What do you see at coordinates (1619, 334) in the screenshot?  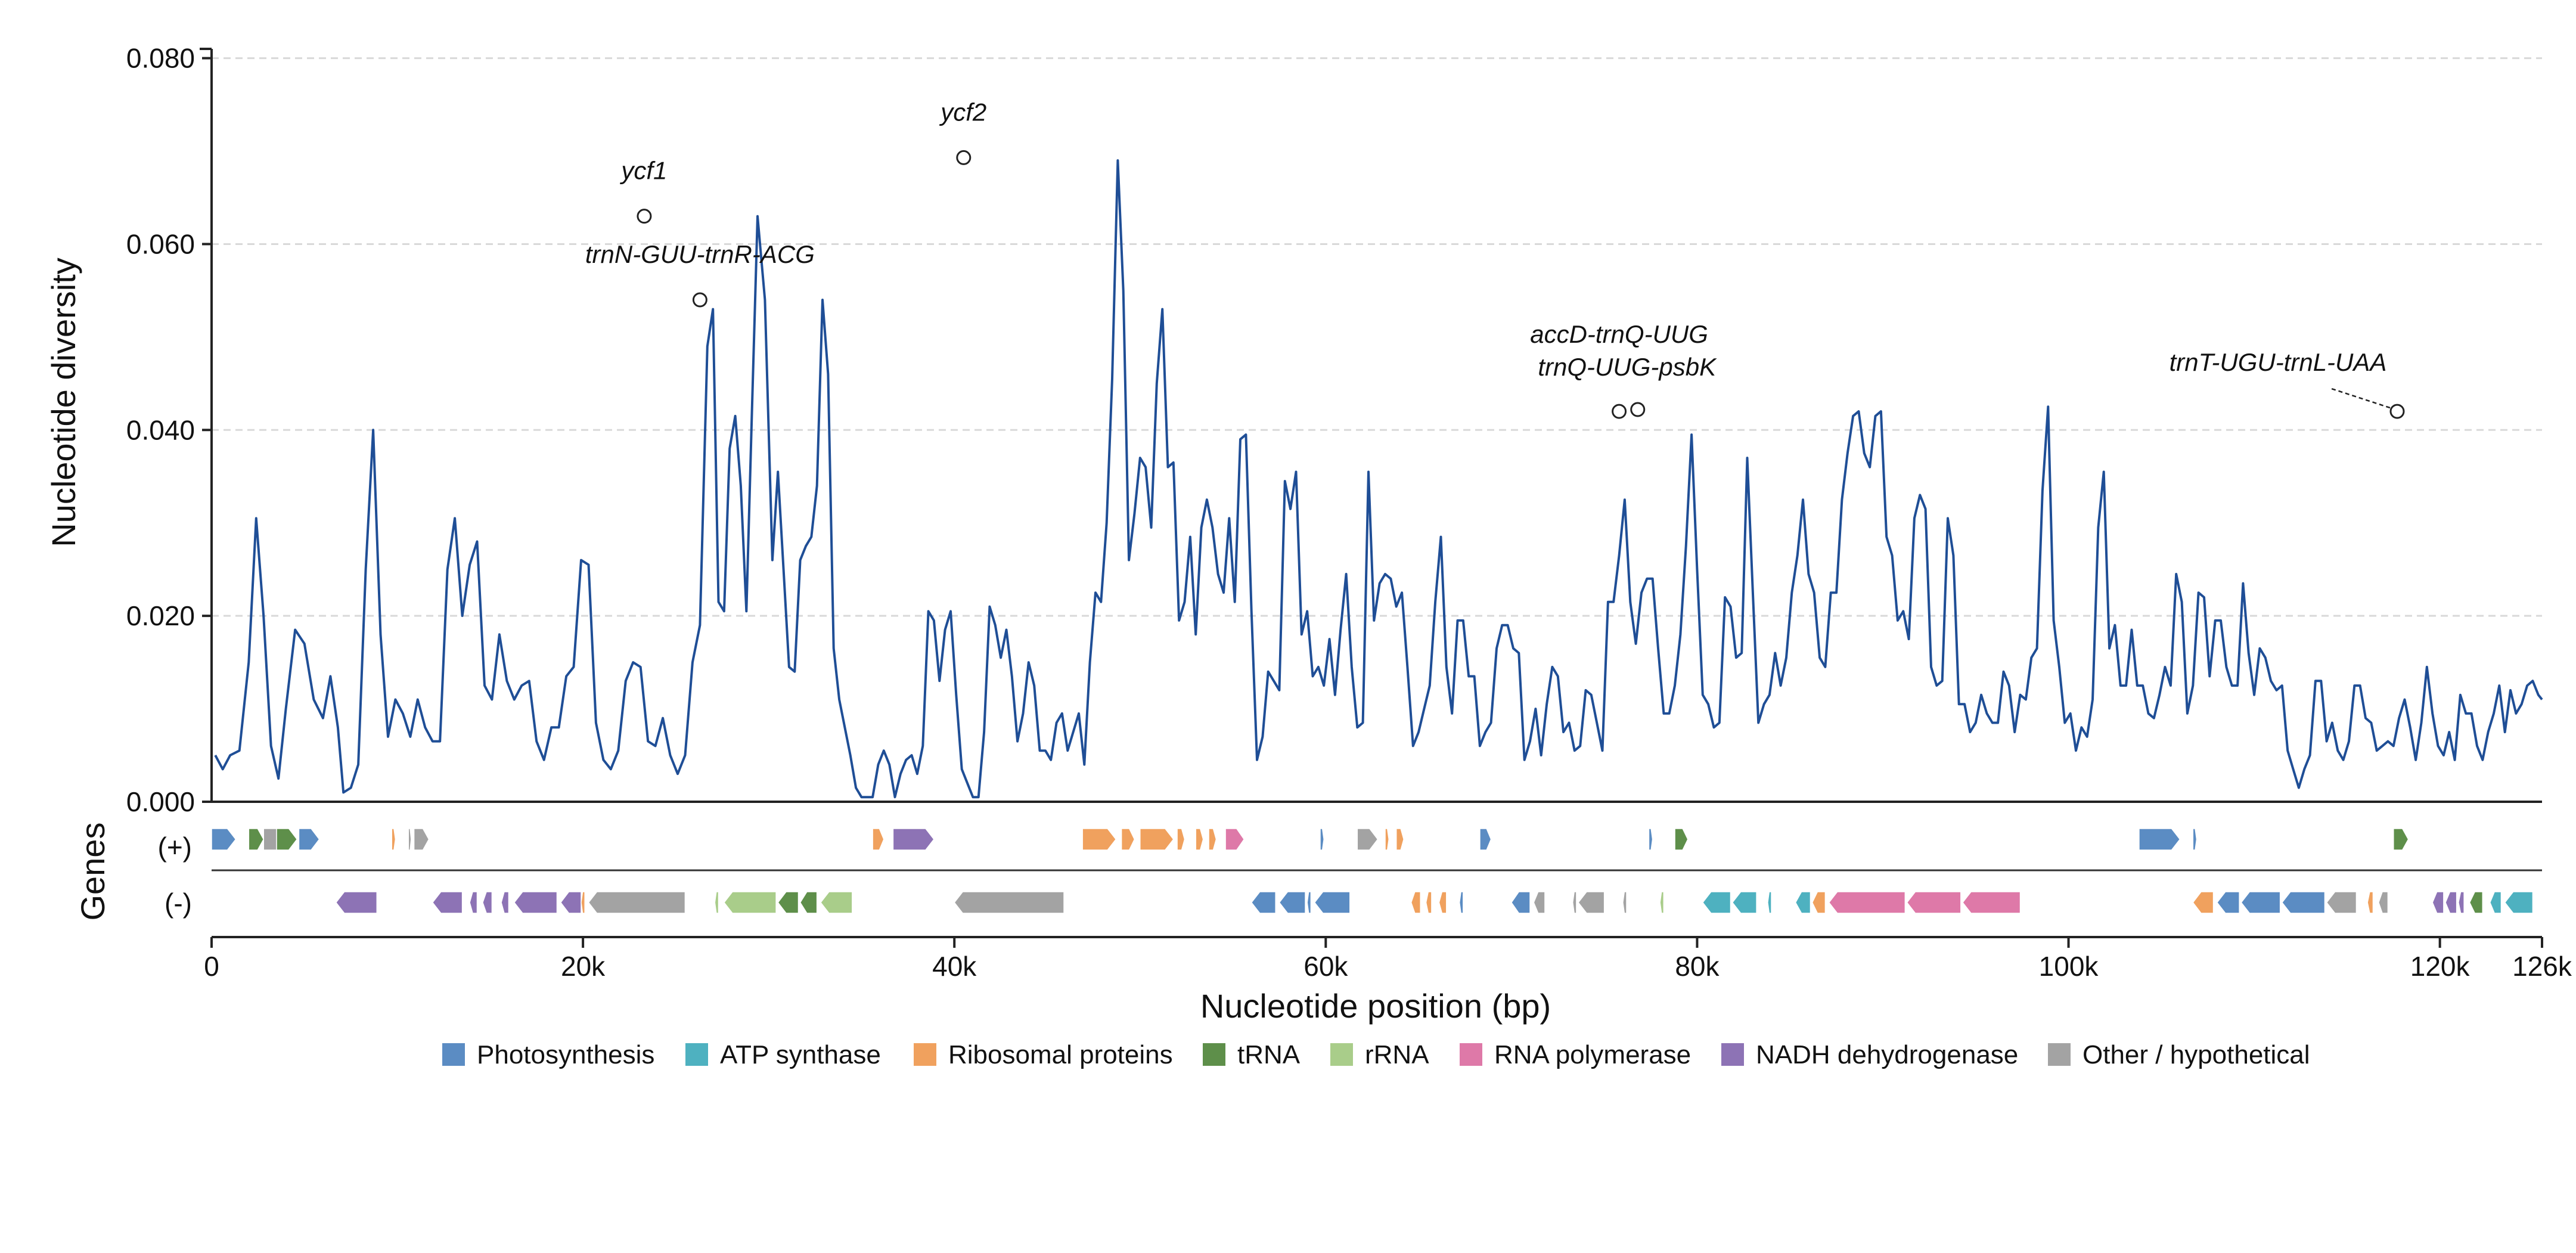 I see `peak-label: accD-trnQ-UUG` at bounding box center [1619, 334].